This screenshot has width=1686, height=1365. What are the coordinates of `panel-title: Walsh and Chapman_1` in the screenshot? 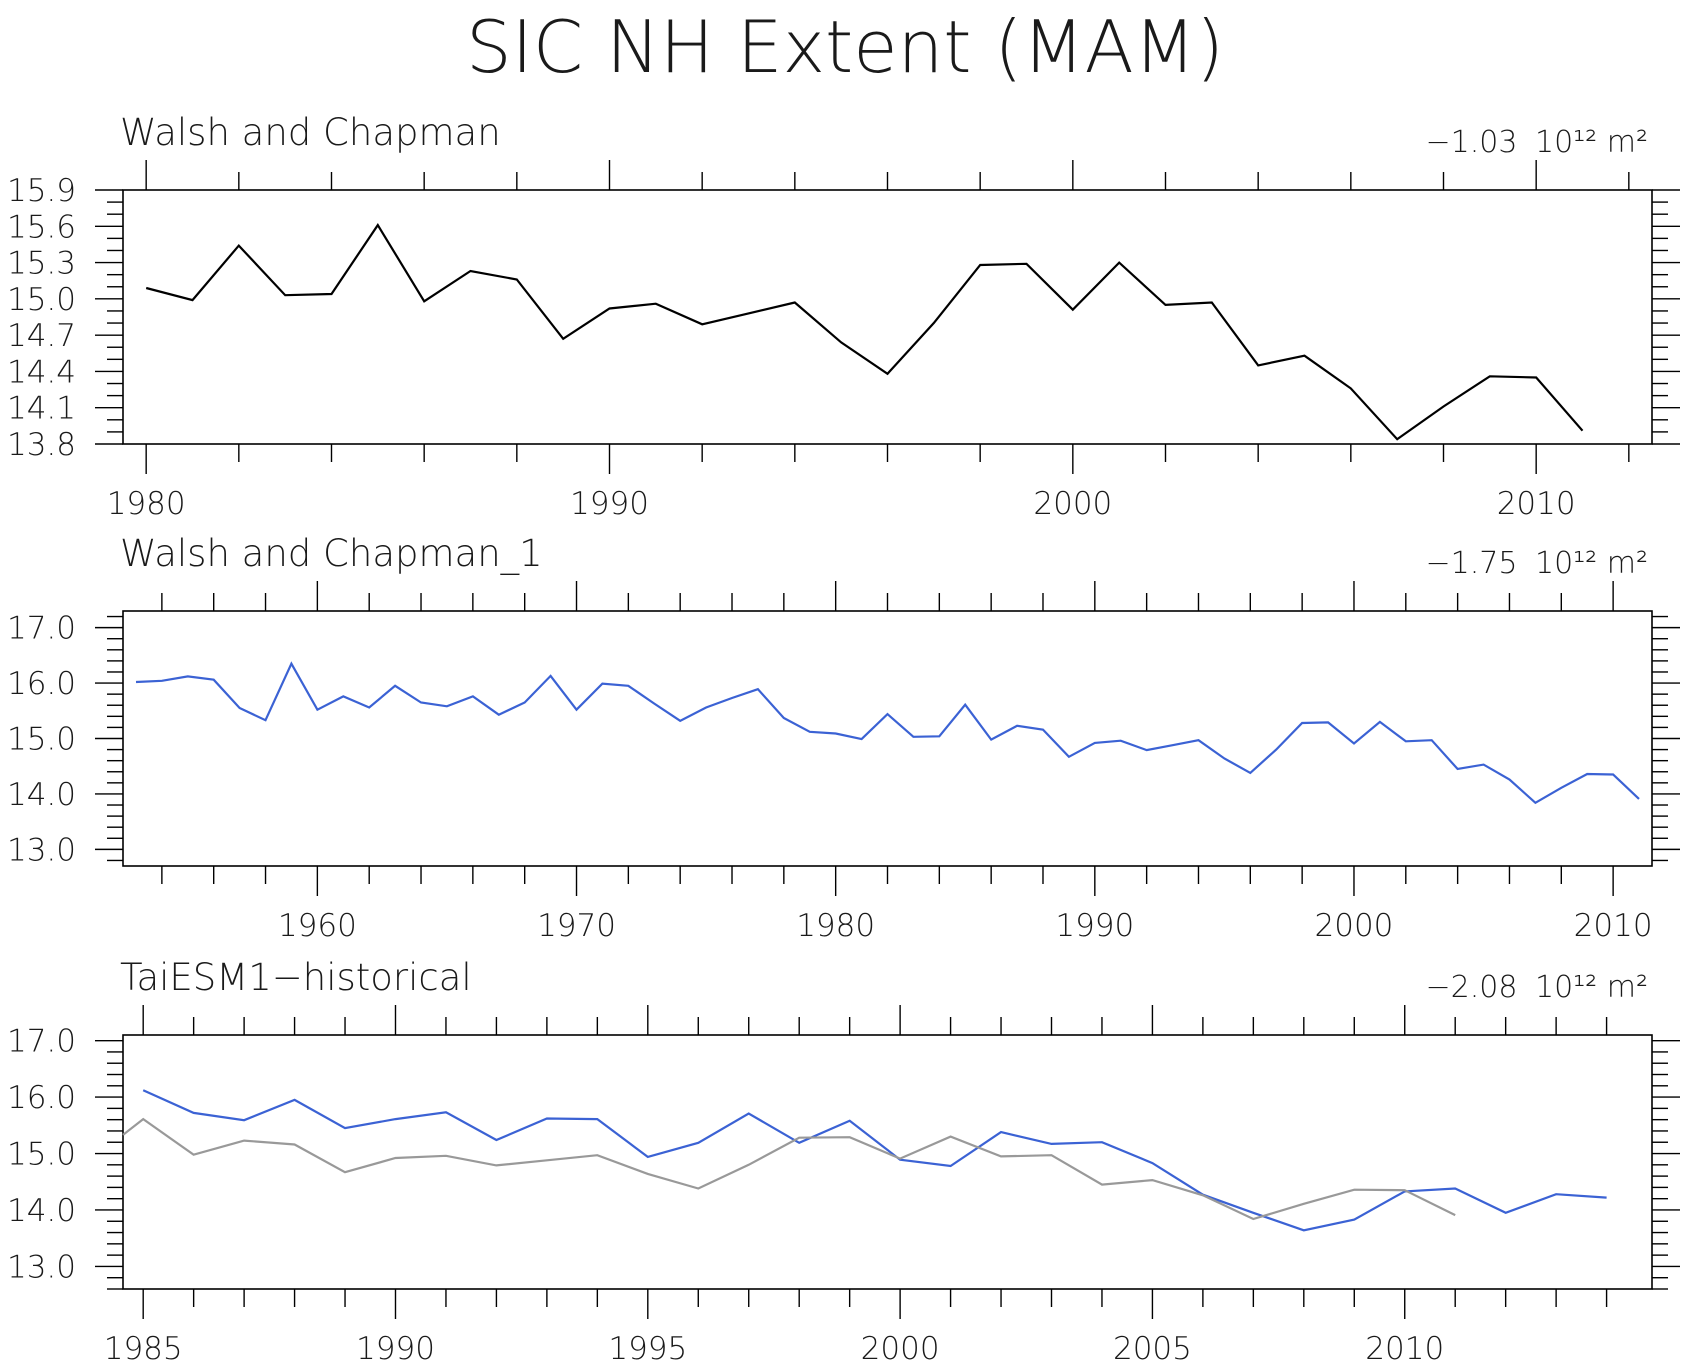 It's located at (331, 554).